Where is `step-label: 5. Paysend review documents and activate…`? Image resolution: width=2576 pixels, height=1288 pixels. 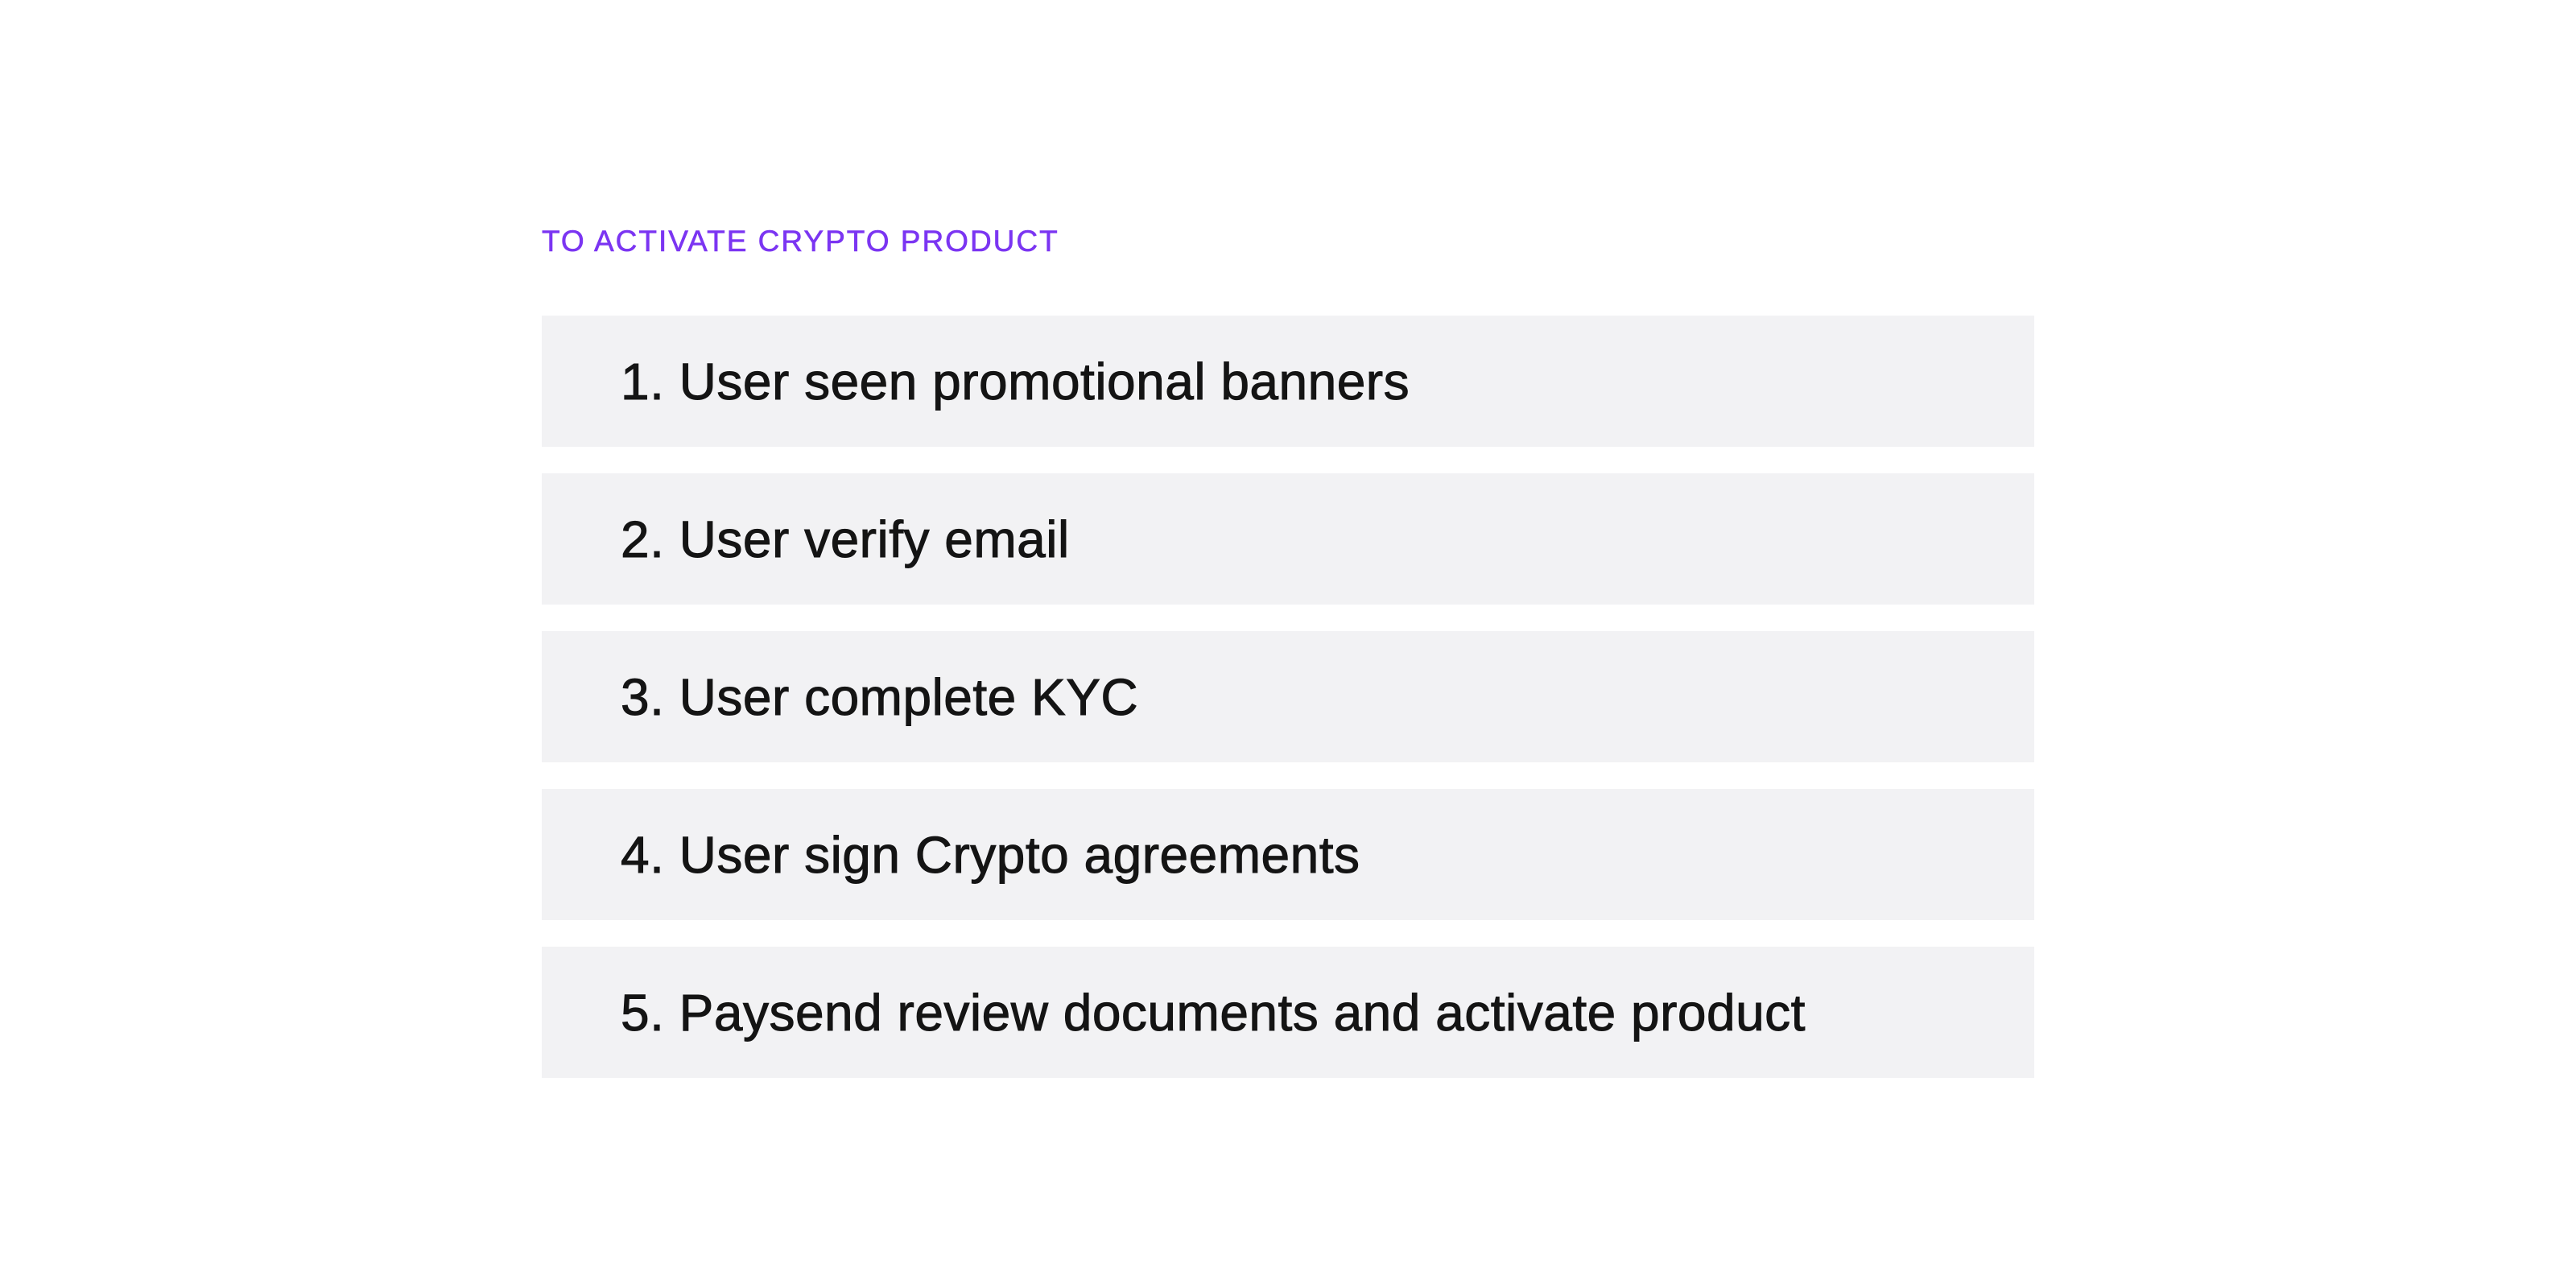
step-label: 5. Paysend review documents and activate… is located at coordinates (1213, 1012).